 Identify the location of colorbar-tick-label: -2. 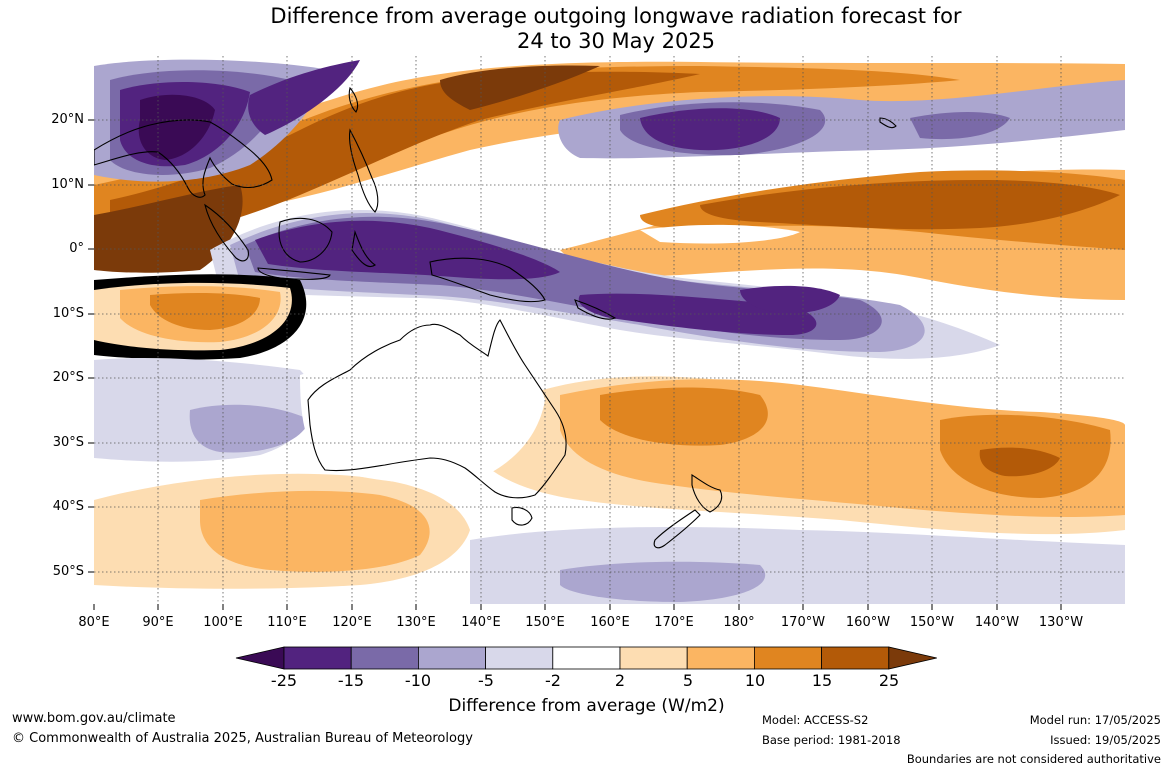
(553, 680).